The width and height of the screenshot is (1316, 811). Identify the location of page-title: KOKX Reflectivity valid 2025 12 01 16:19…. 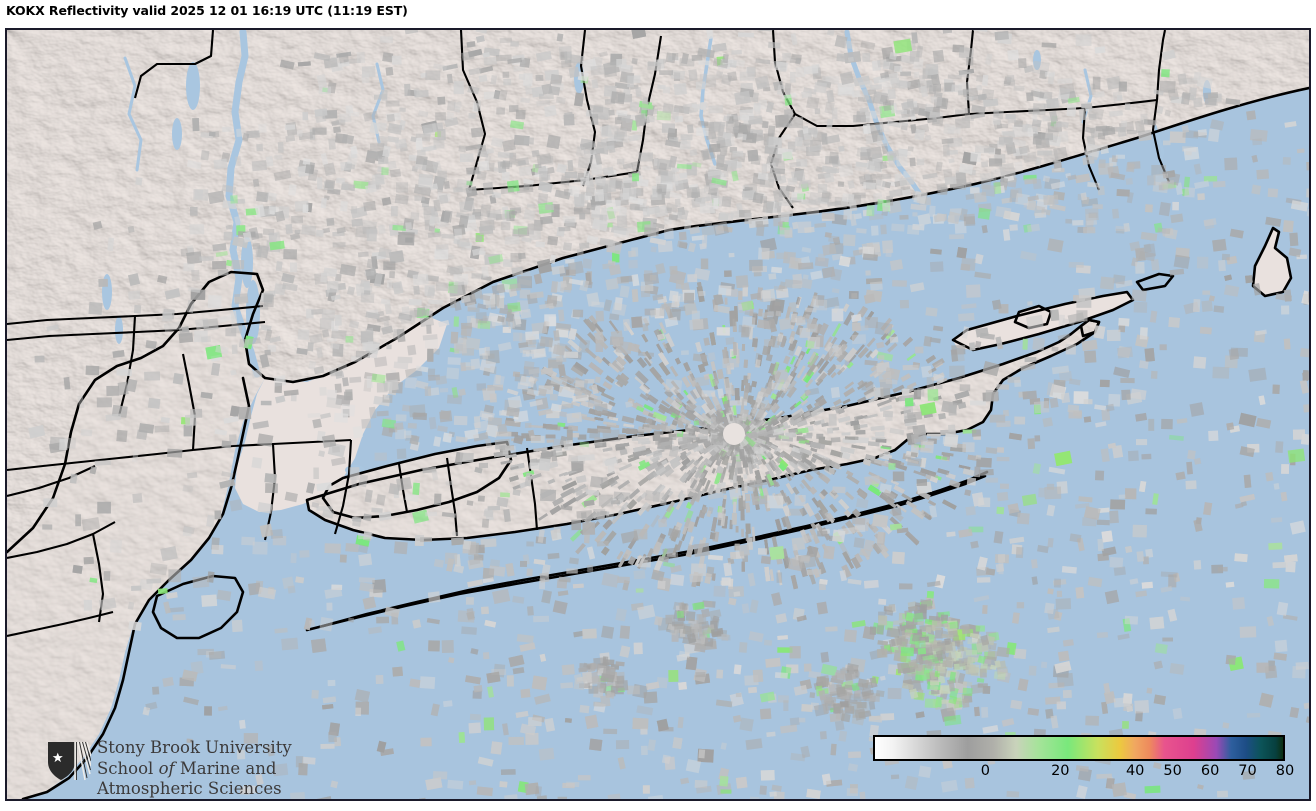
(207, 10).